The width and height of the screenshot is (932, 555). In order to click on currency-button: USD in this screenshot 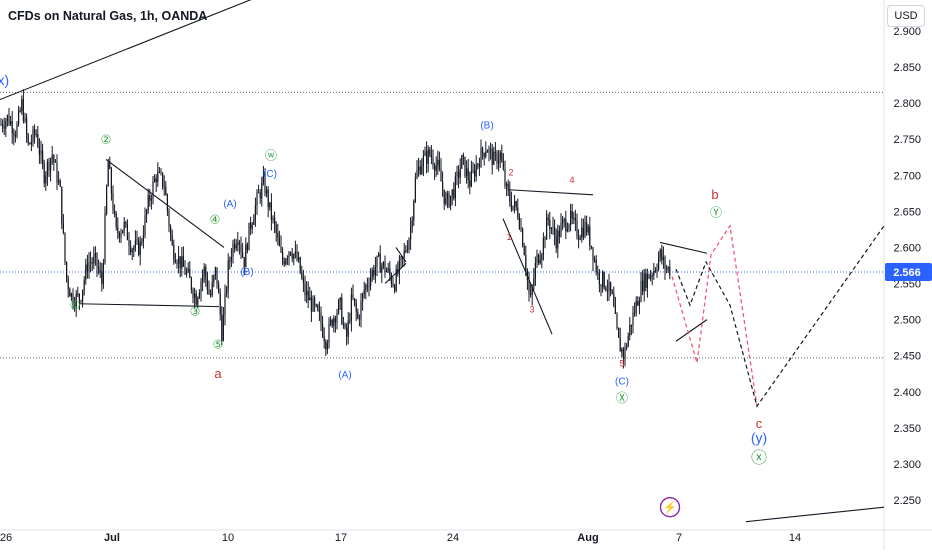, I will do `click(906, 16)`.